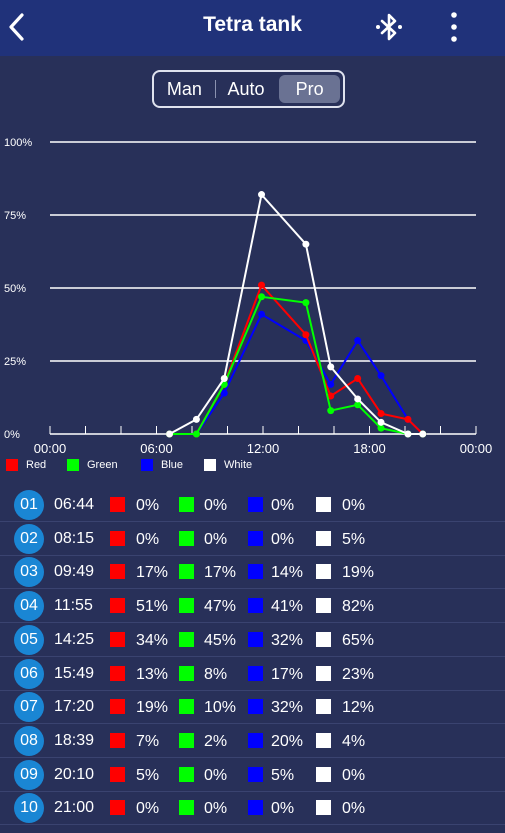  What do you see at coordinates (238, 465) in the screenshot?
I see `legend-white-label: White` at bounding box center [238, 465].